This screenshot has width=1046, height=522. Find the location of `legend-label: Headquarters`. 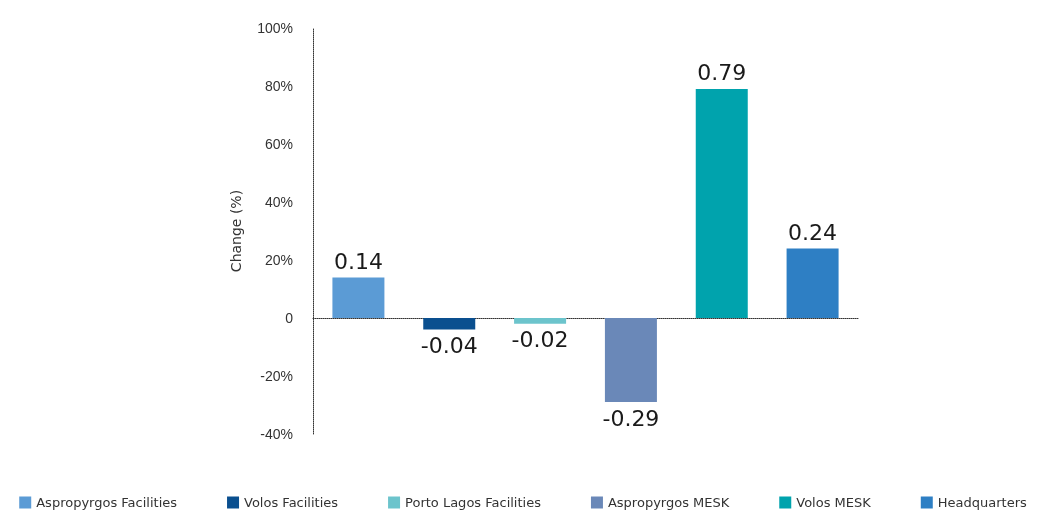

legend-label: Headquarters is located at coordinates (982, 502).